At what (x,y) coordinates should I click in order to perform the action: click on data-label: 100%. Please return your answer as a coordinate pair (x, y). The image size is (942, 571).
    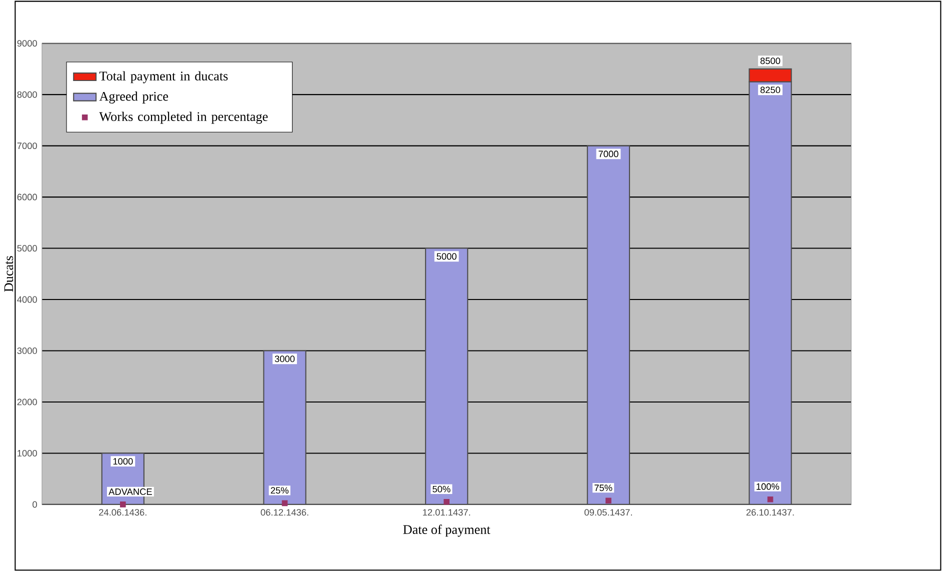
    Looking at the image, I should click on (768, 486).